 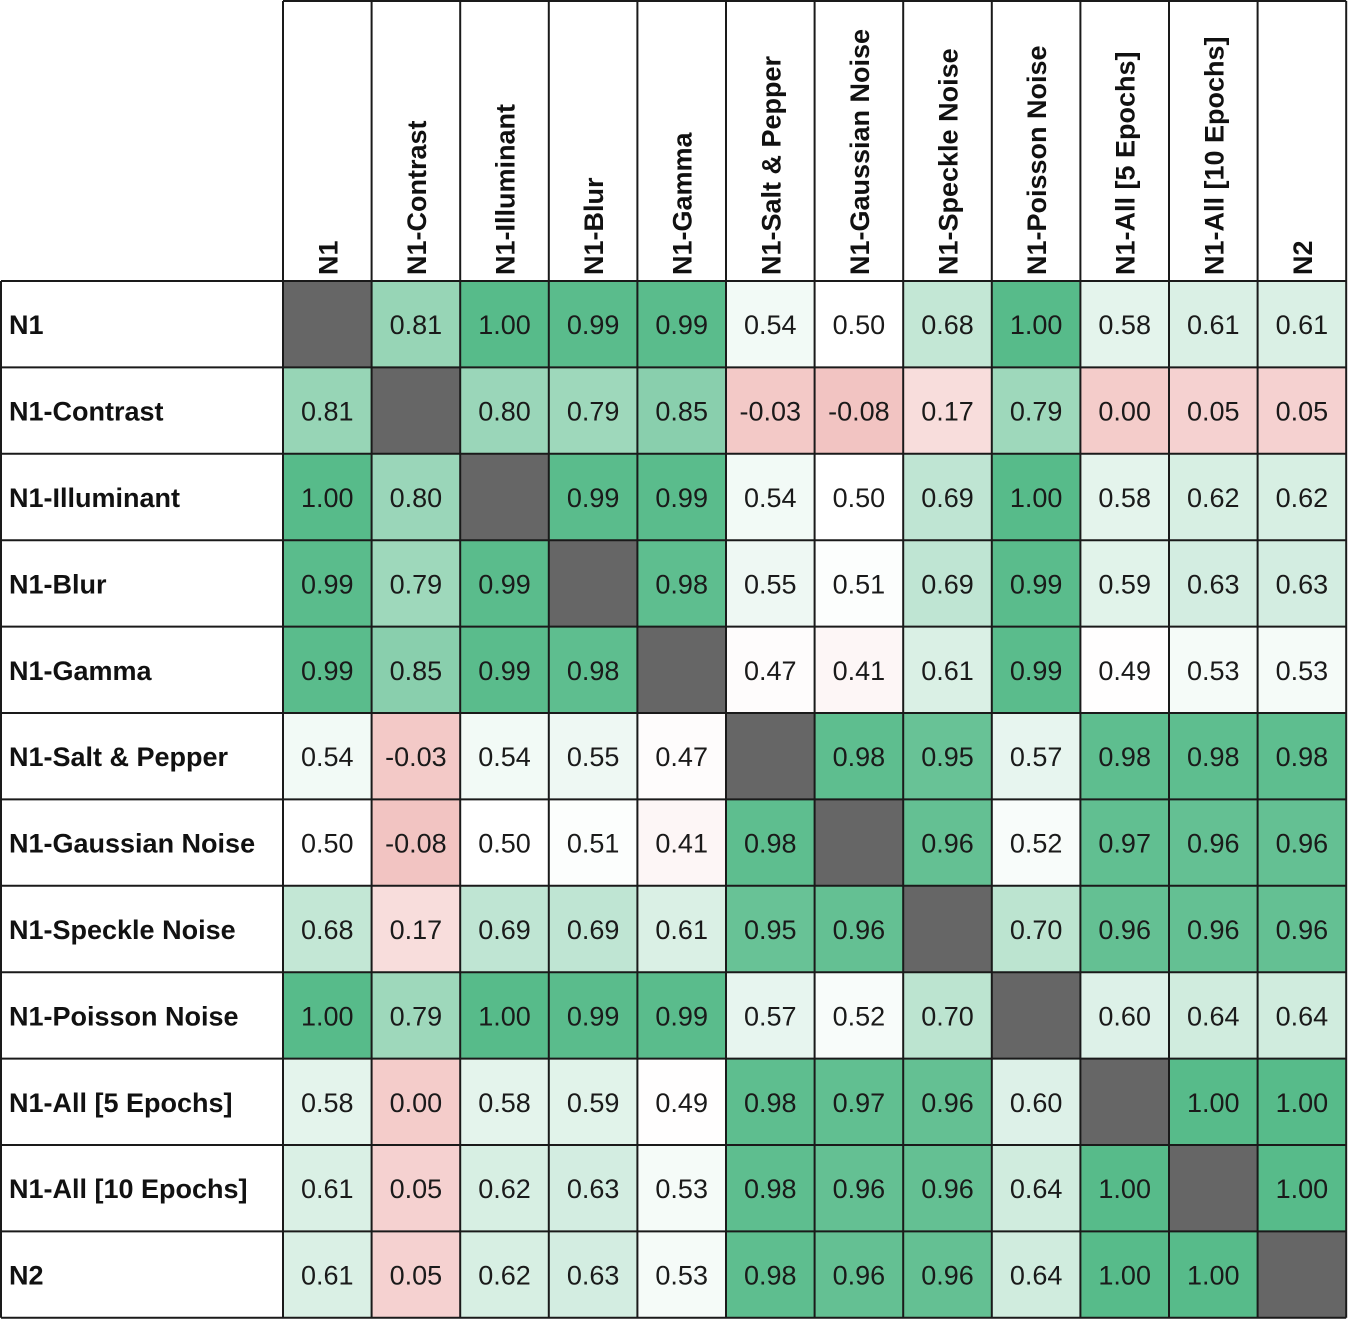 I want to click on cell-value-label: 0.41, so click(x=681, y=844).